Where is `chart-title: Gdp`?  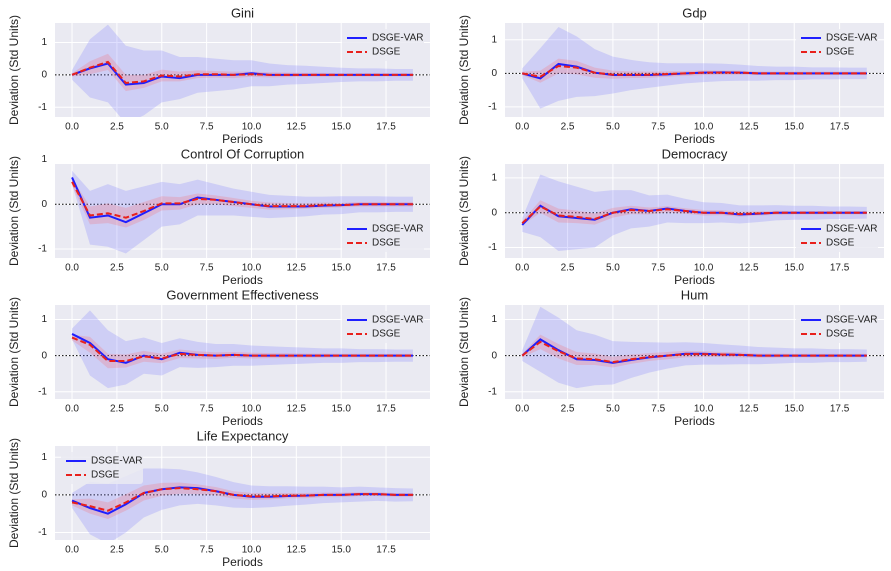
chart-title: Gdp is located at coordinates (694, 12).